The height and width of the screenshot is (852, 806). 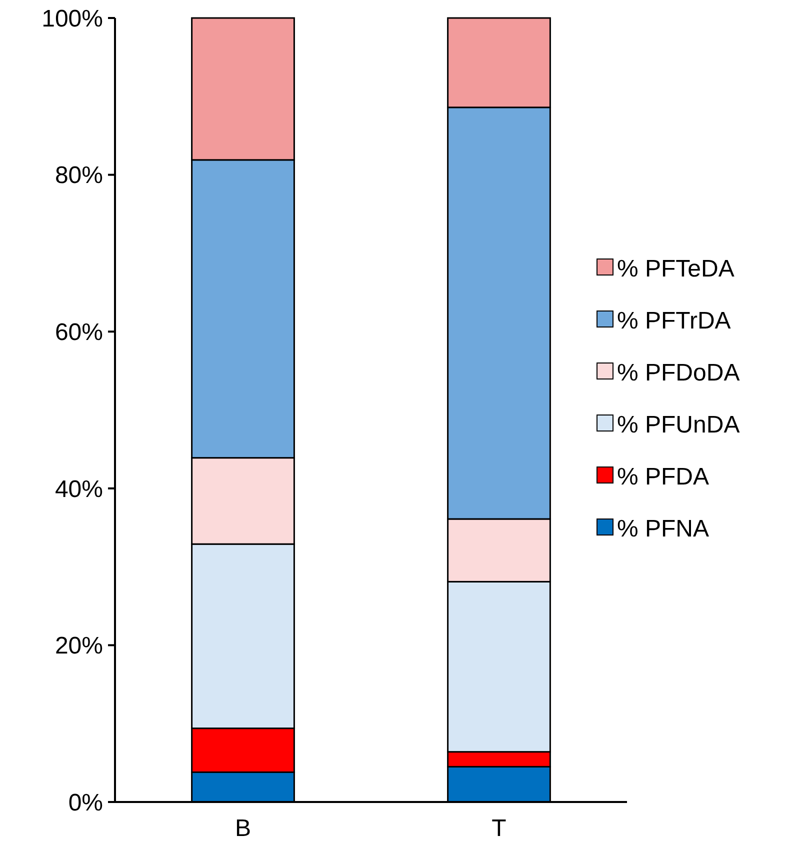 What do you see at coordinates (678, 424) in the screenshot?
I see `legend-label: % PFUnDA` at bounding box center [678, 424].